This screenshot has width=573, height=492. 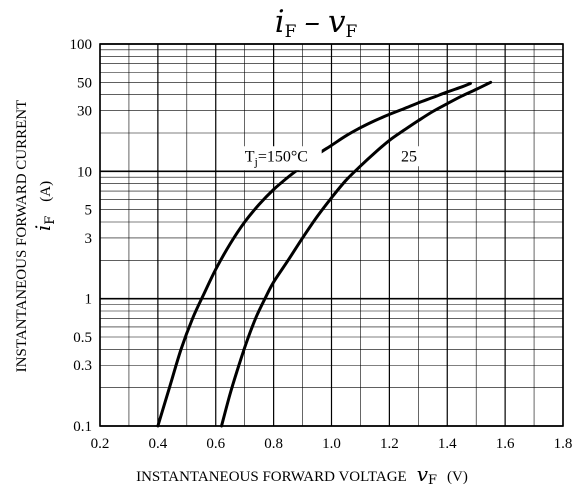 I want to click on x-tick-label: 1.2, so click(x=389, y=444).